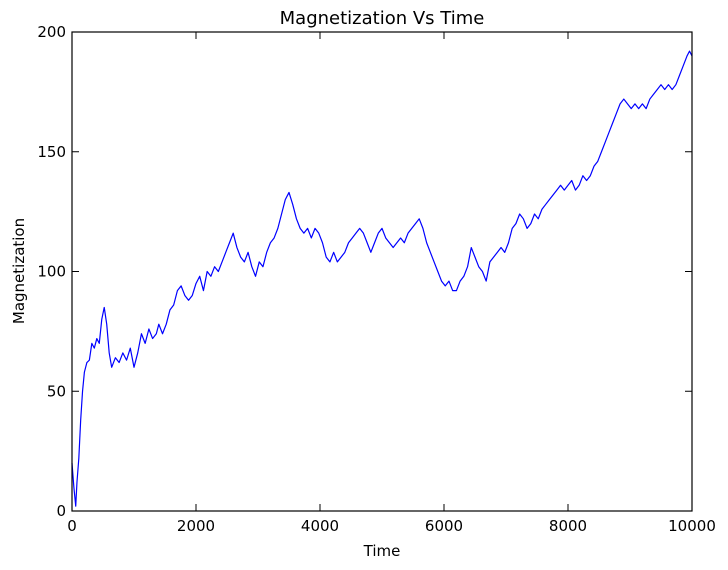 The height and width of the screenshot is (570, 728). I want to click on x-tick-label-0: 0, so click(72, 526).